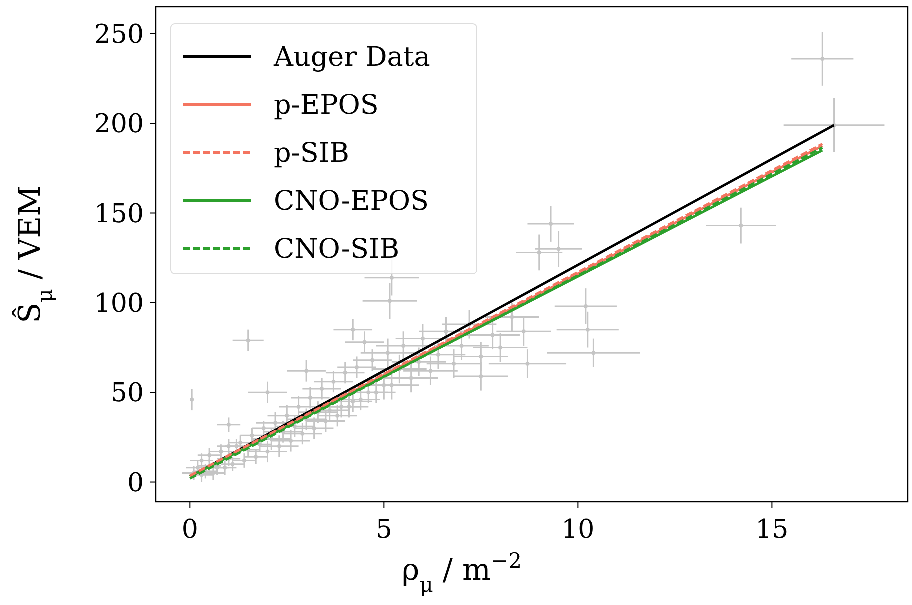 The image size is (912, 605). I want to click on legend-label: CNO-SIB, so click(337, 249).